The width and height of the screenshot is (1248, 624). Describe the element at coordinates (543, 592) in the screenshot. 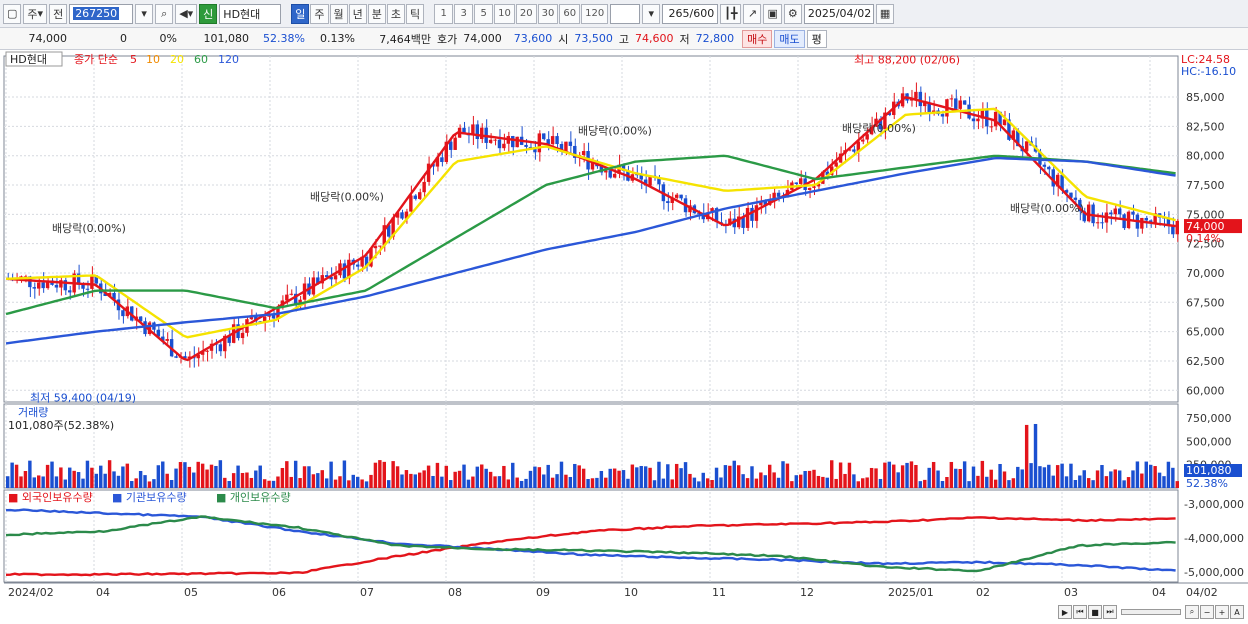

I see `x-tick-label: 09` at that location.